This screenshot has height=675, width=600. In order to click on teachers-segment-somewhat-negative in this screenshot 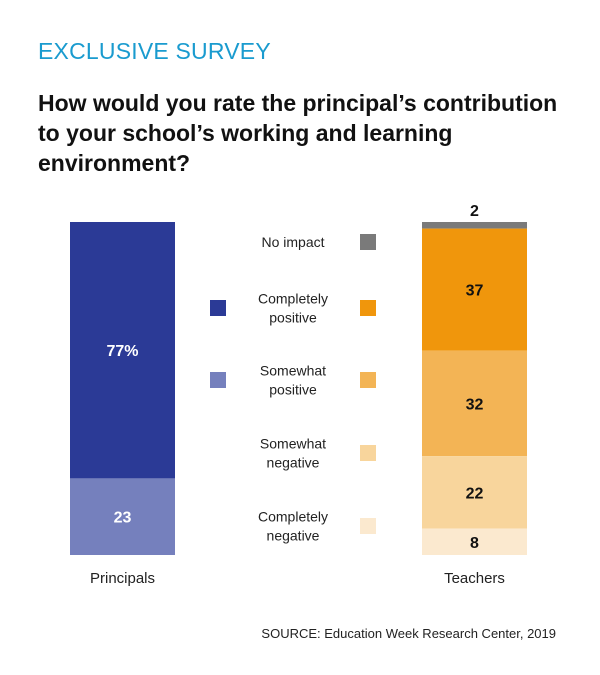, I will do `click(474, 492)`.